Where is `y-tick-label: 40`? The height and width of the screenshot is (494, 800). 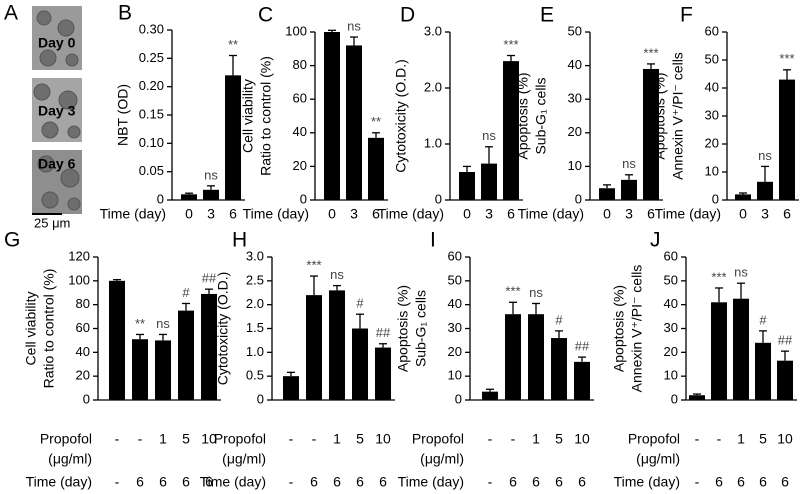
y-tick-label: 40 is located at coordinates (671, 303).